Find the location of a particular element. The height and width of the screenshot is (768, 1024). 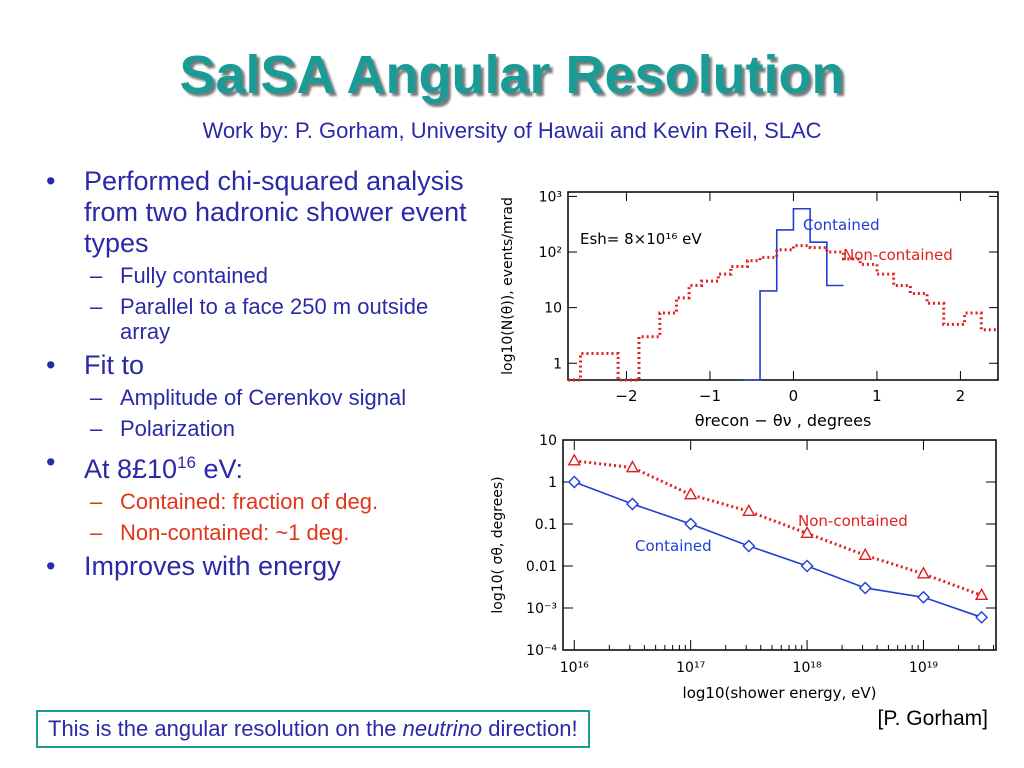

sub-bullet-text: Amplitude of Cerenkov signal is located at coordinates (263, 397).